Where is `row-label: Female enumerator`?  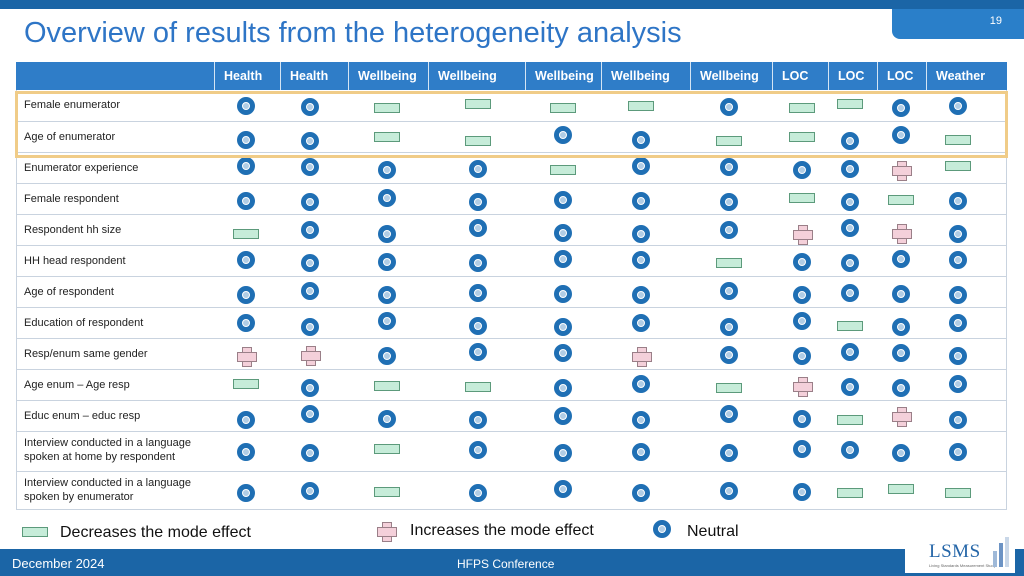 row-label: Female enumerator is located at coordinates (72, 105).